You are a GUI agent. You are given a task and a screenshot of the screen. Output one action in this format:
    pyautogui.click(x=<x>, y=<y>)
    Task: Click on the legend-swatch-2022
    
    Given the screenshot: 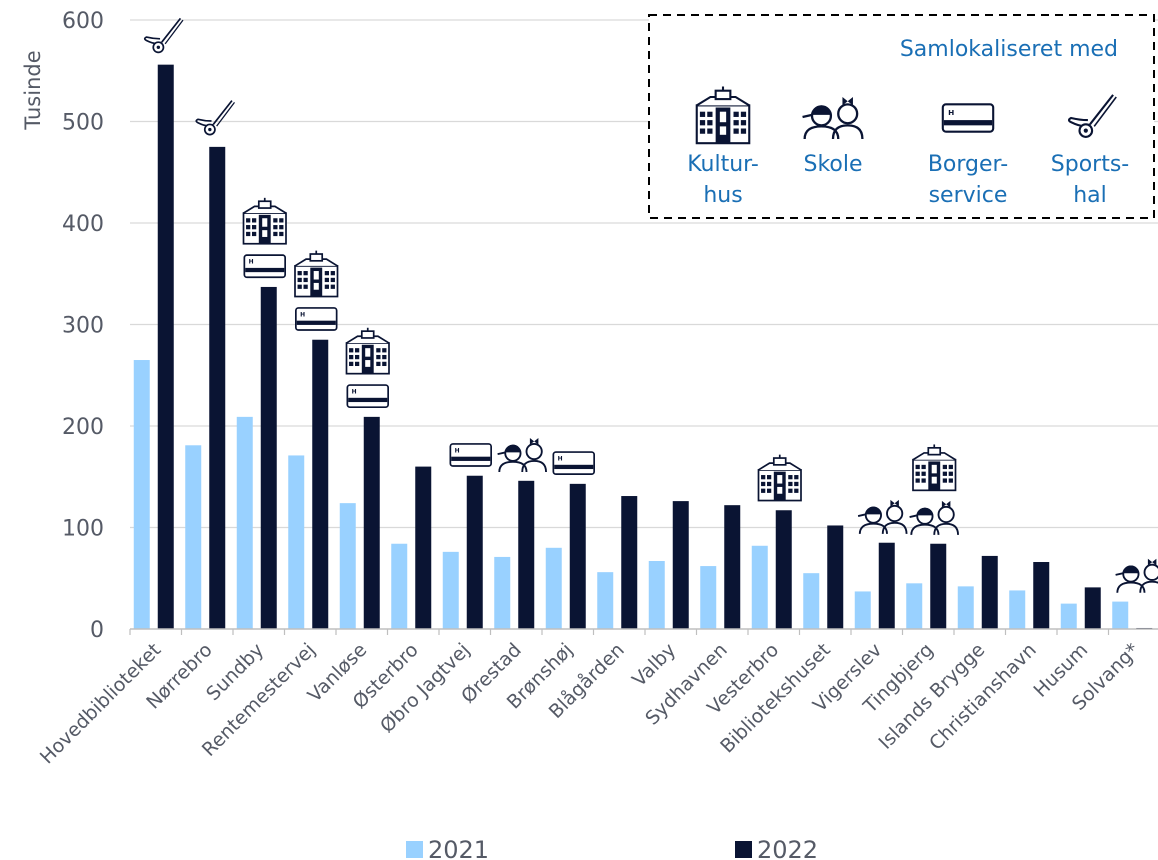 What is the action you would take?
    pyautogui.click(x=743, y=849)
    